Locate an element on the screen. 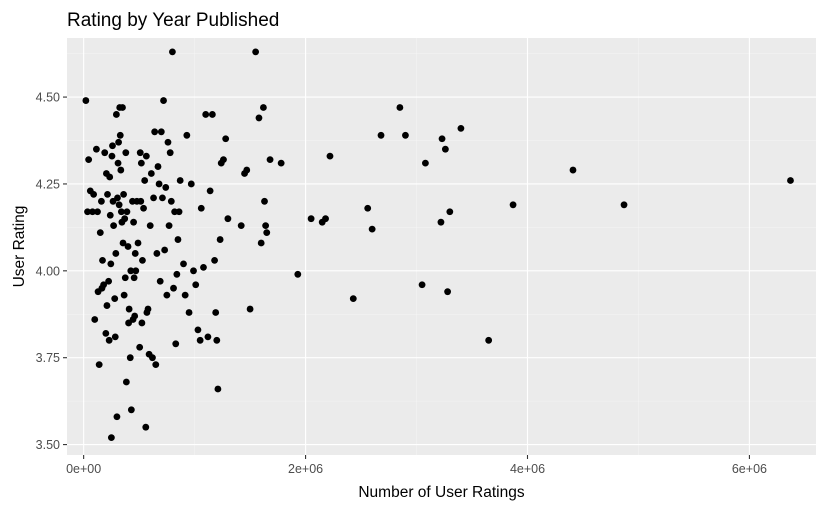 The width and height of the screenshot is (826, 510). y-tick-label: 4.25 is located at coordinates (48, 184).